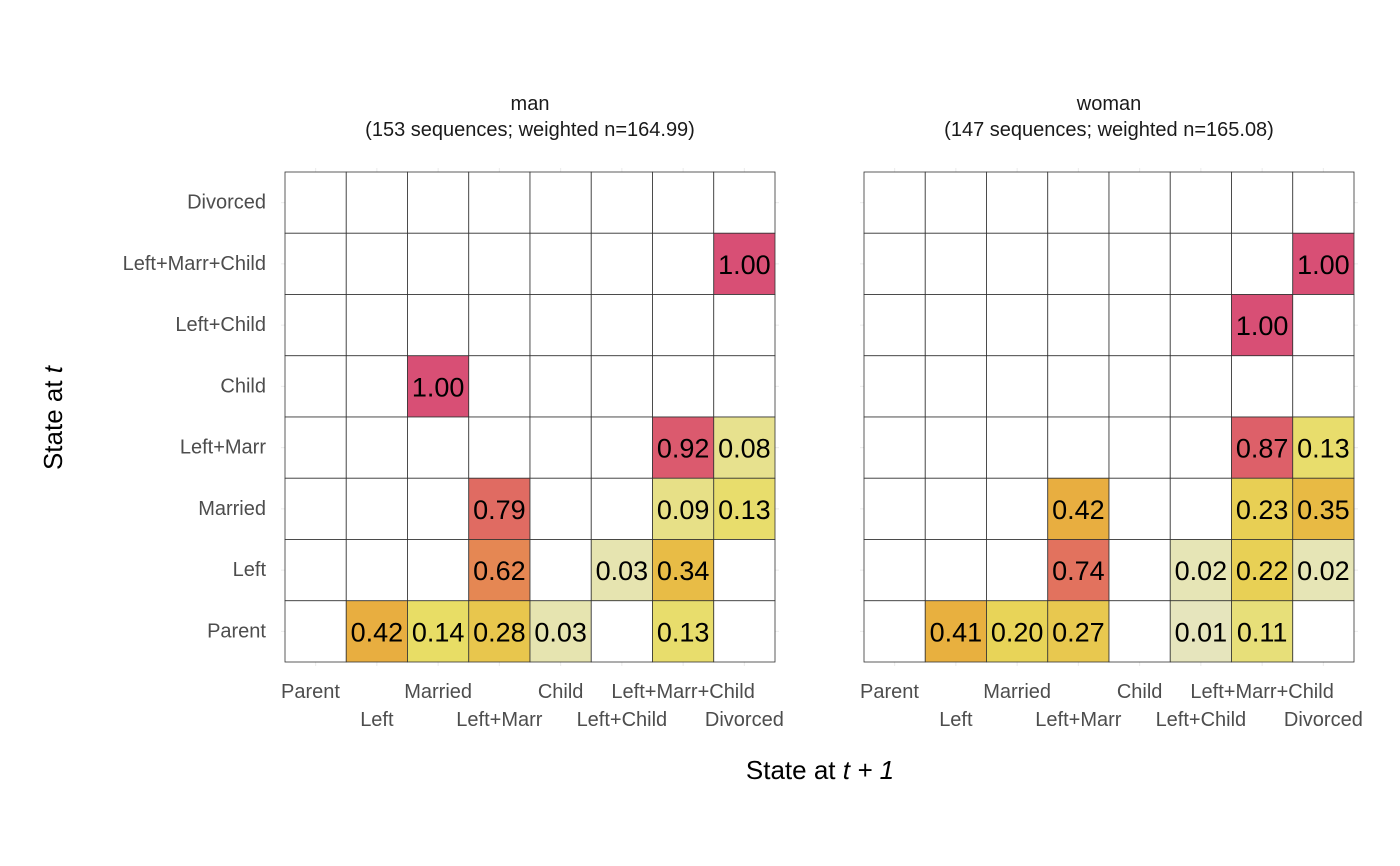 The height and width of the screenshot is (866, 1400). Describe the element at coordinates (499, 632) in the screenshot. I see `cell-value-label: 0.28` at that location.